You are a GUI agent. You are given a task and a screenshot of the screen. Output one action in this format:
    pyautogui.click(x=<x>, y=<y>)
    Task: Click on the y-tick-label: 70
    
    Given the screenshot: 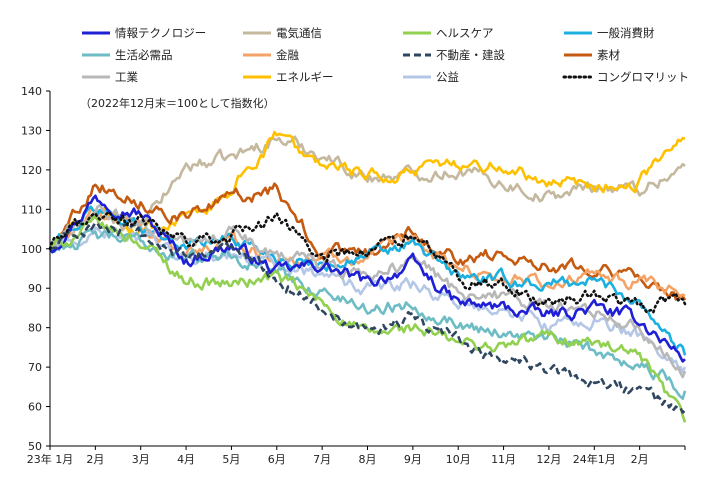 What is the action you would take?
    pyautogui.click(x=35, y=367)
    